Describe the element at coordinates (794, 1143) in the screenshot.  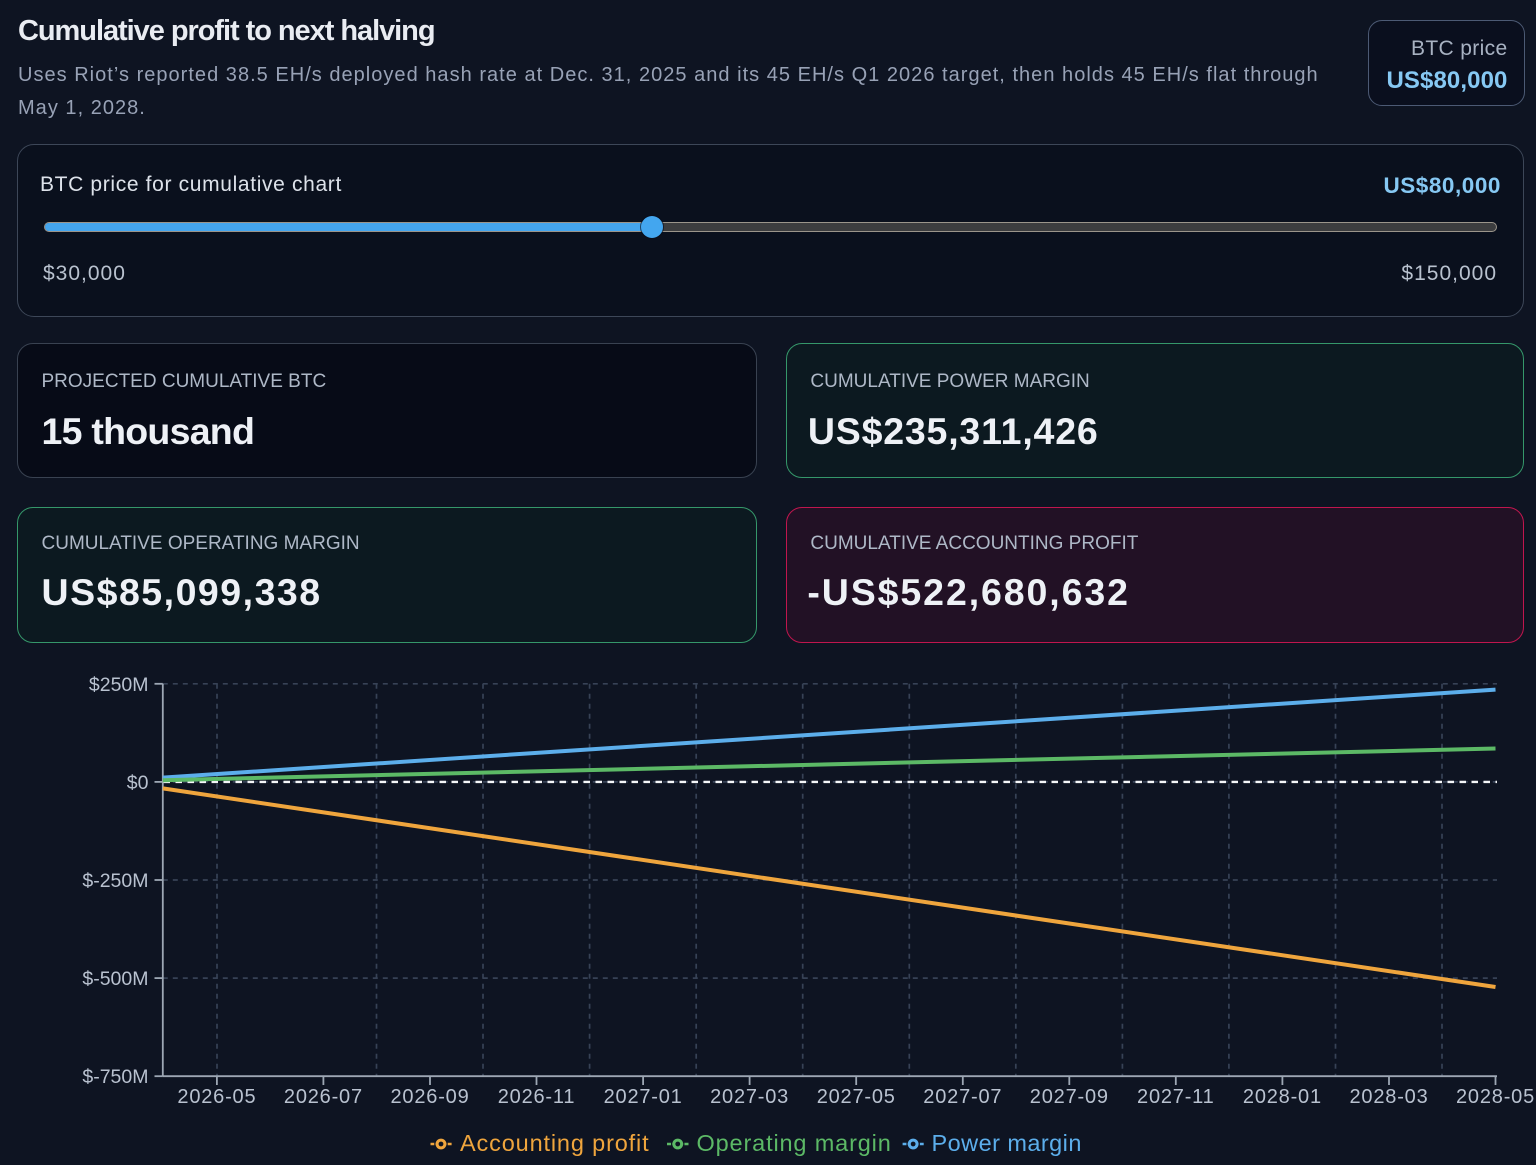
I see `svg-text: Operating margin` at that location.